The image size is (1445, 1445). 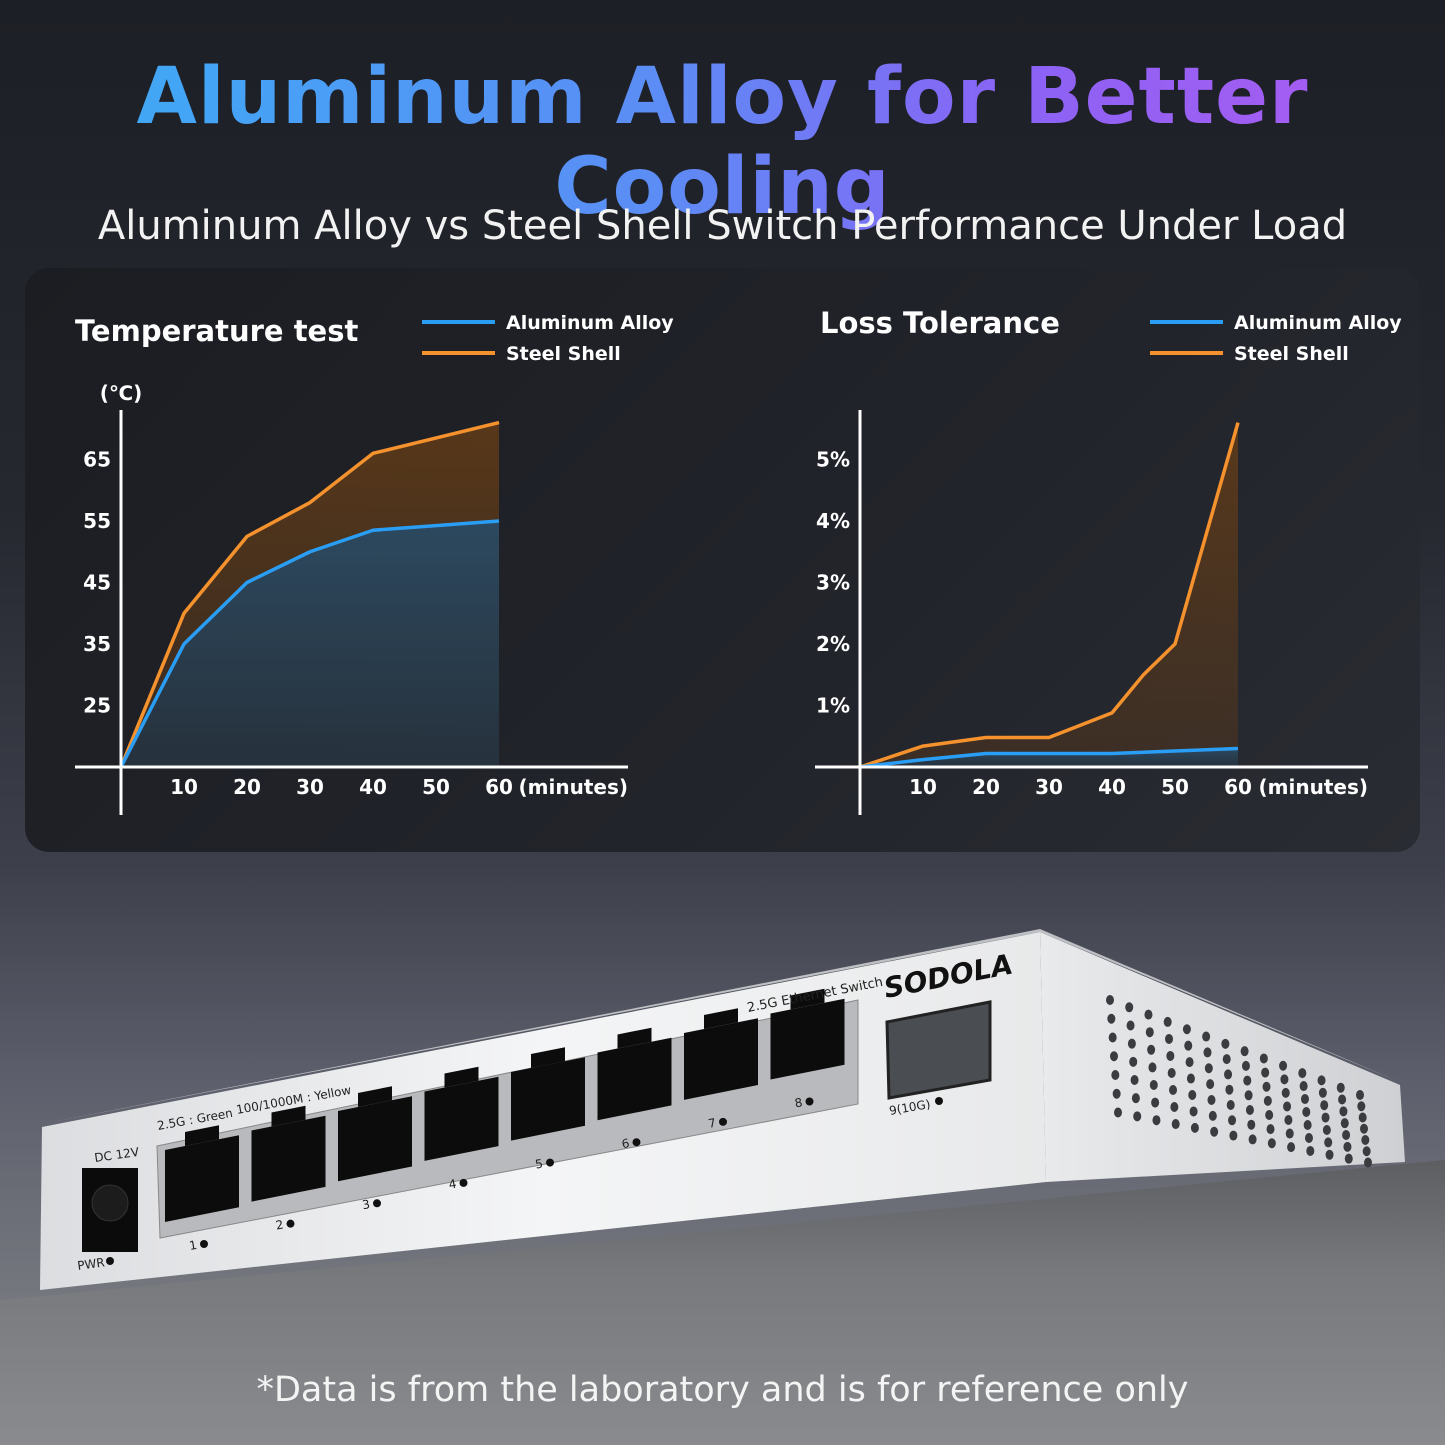 I want to click on port-number-label: 2, so click(x=280, y=1224).